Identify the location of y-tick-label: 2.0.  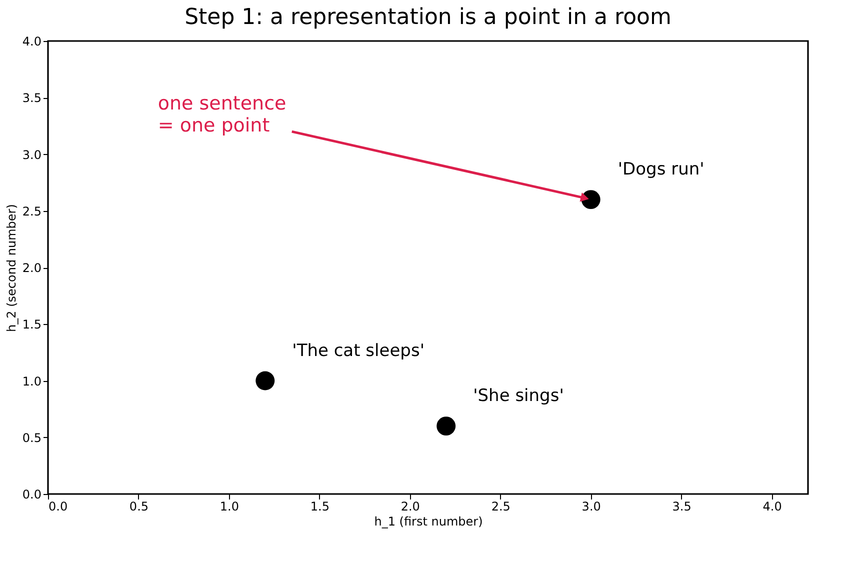
(32, 268).